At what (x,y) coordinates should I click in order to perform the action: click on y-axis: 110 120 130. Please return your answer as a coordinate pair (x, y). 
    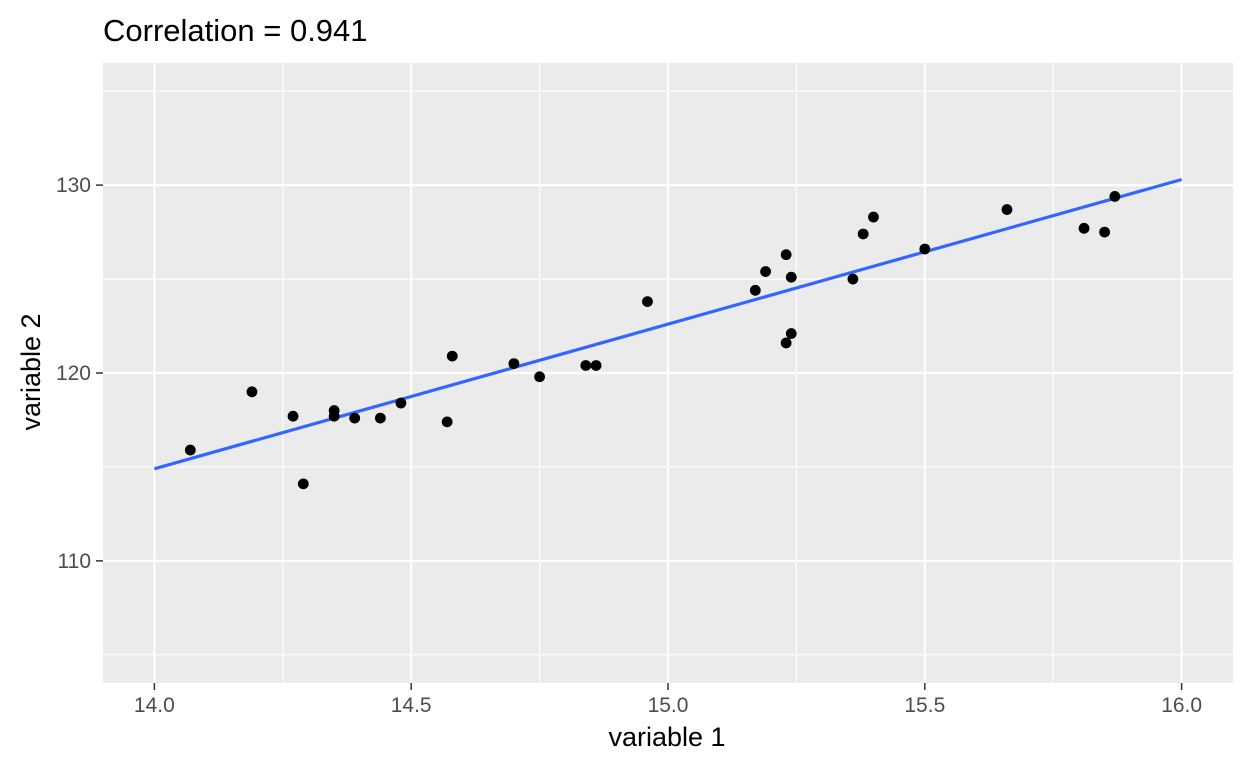
    Looking at the image, I should click on (79, 373).